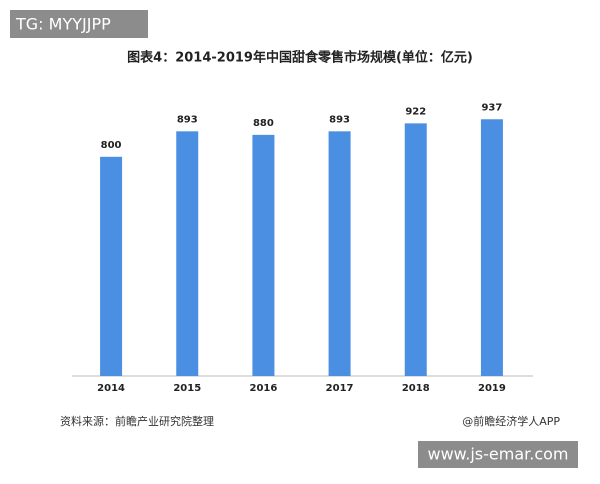  I want to click on watermark: www.js-emar.com, so click(497, 454).